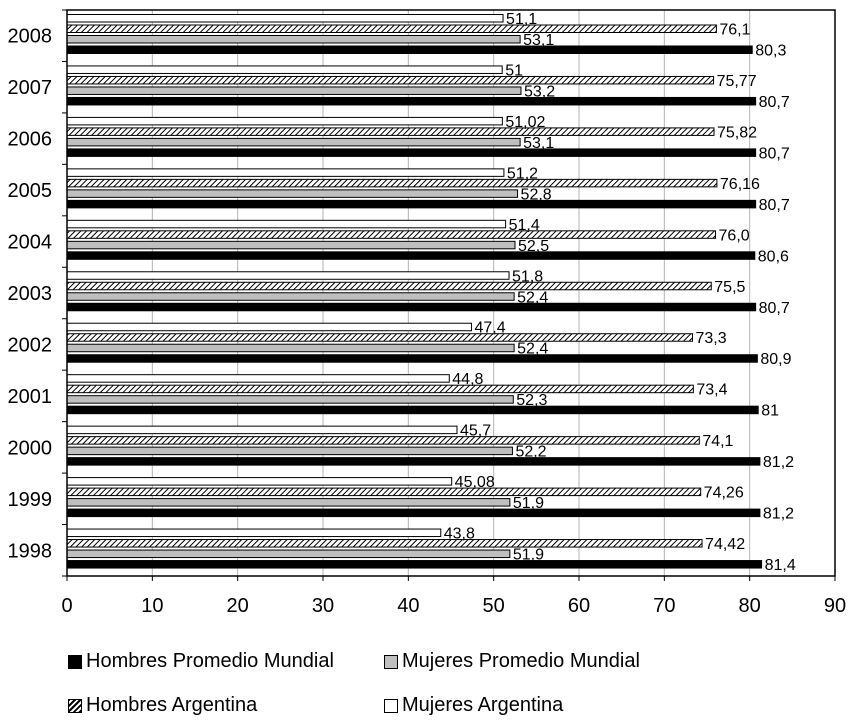 The image size is (852, 722). I want to click on bar-value-label: 73,3, so click(710, 338).